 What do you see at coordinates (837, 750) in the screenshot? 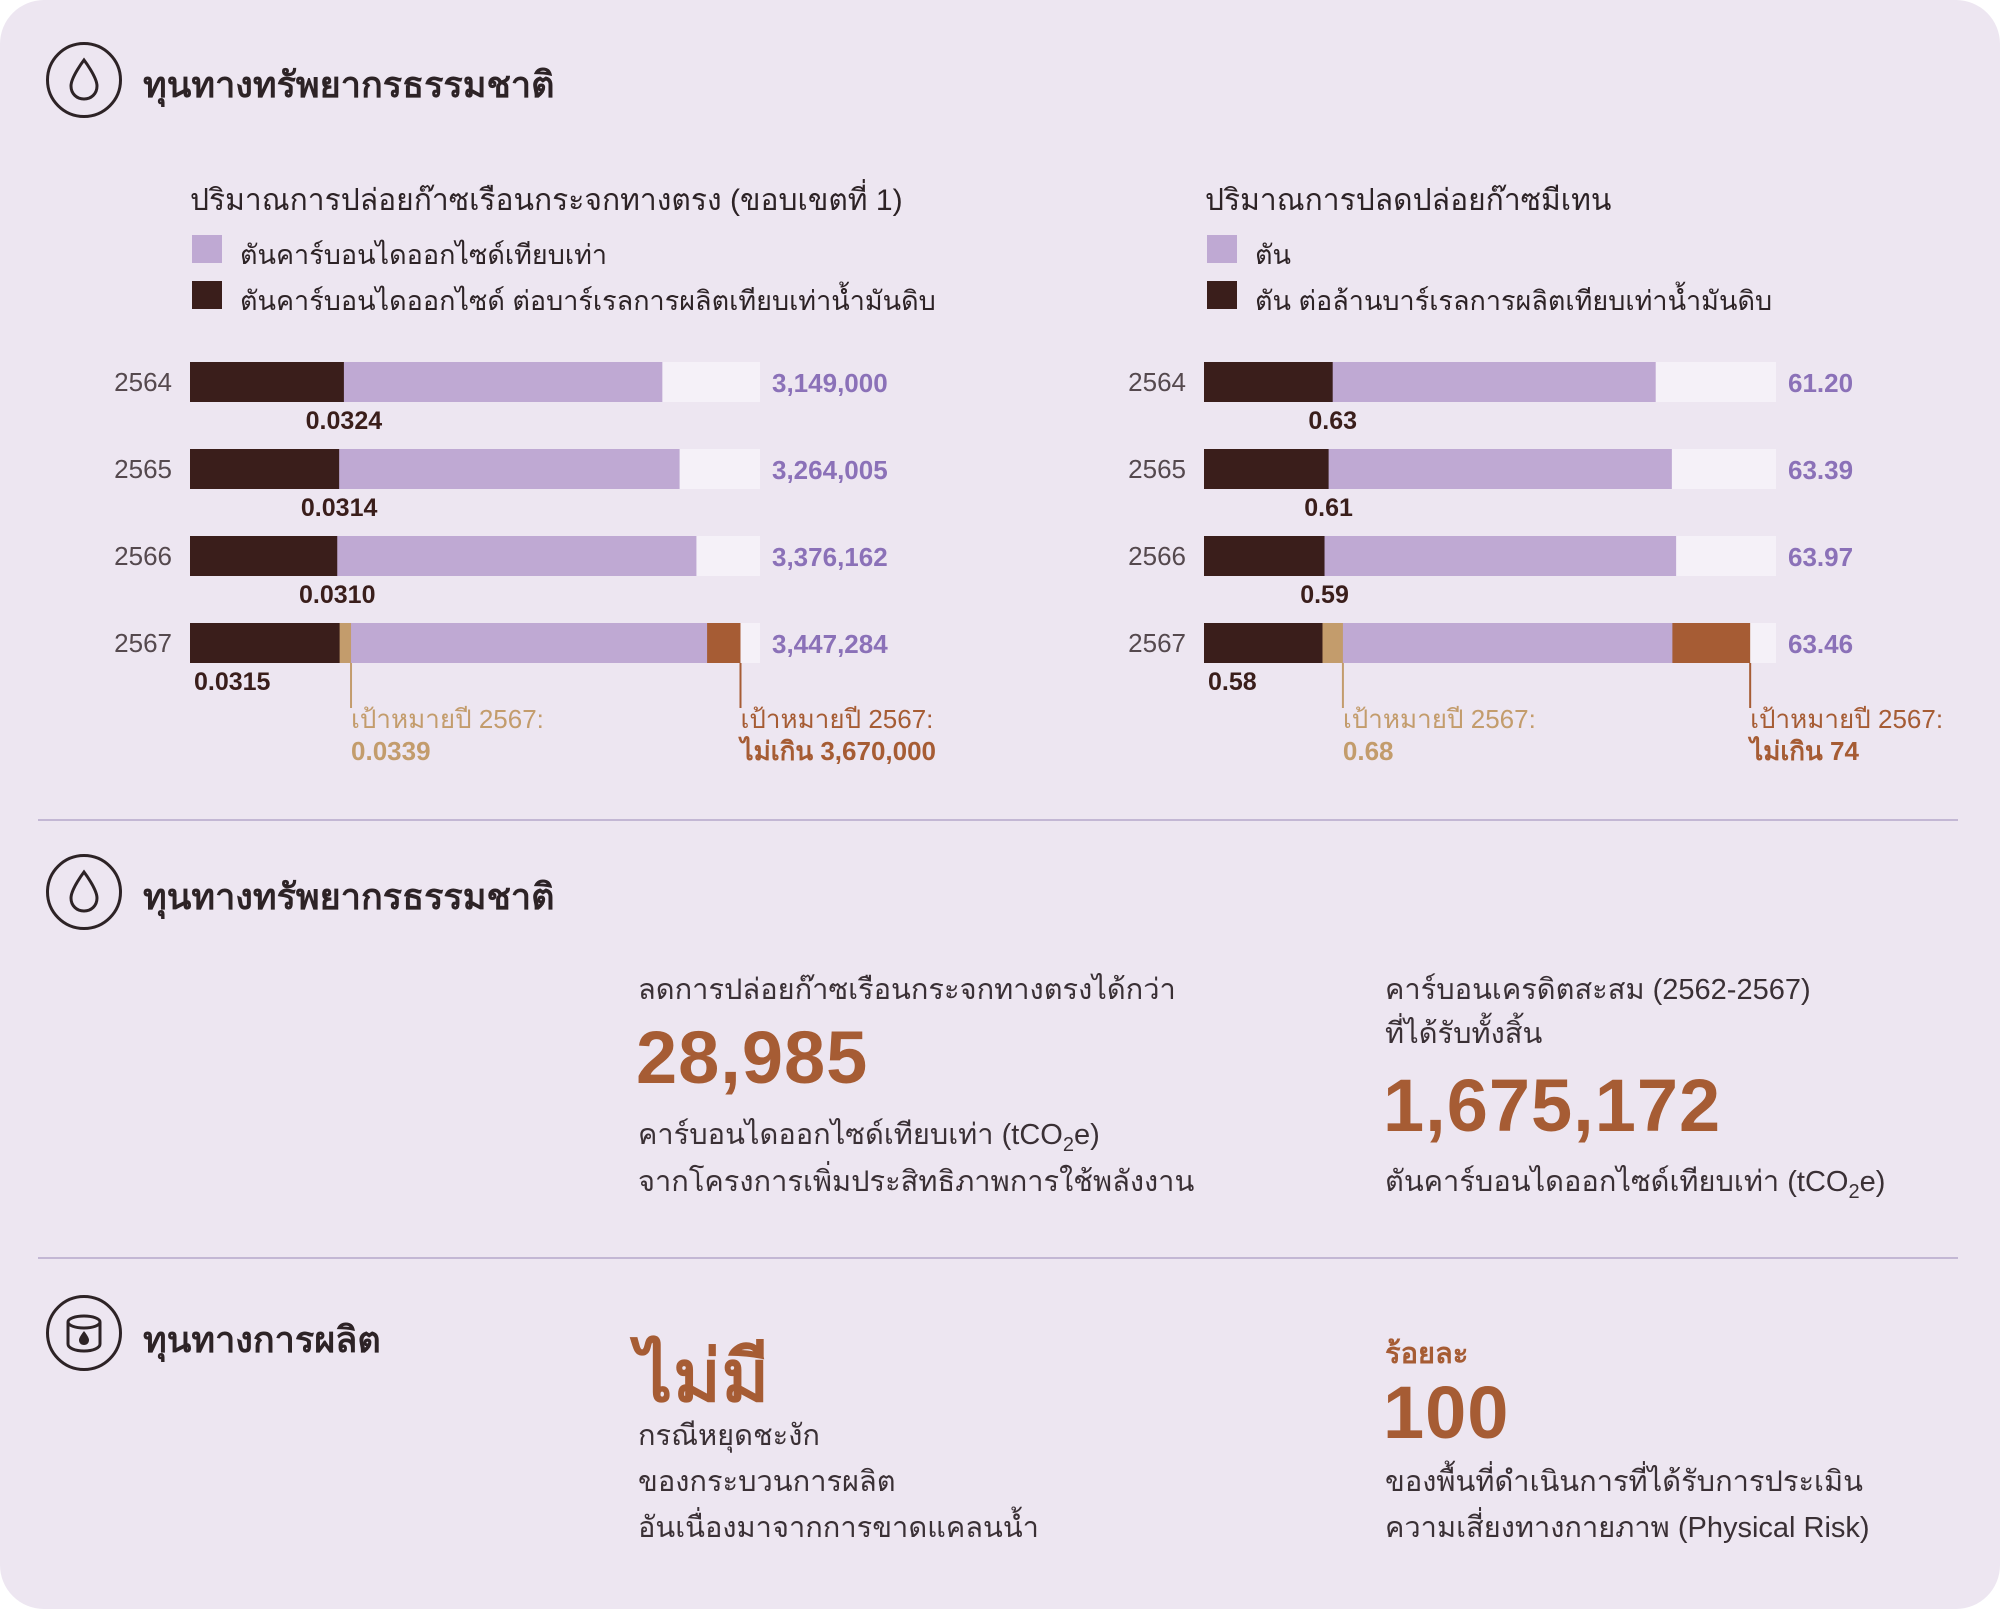
I see `target-total-value: ไม่เกิน 3,670,000` at bounding box center [837, 750].